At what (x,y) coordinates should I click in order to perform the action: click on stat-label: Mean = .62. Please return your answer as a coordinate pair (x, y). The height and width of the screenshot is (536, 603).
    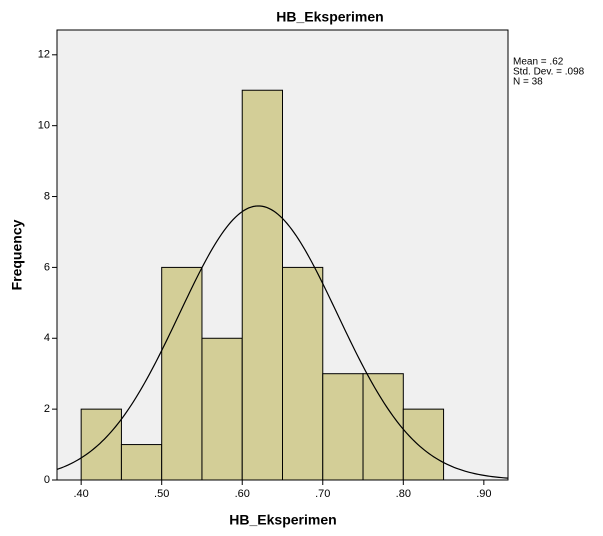
    Looking at the image, I should click on (538, 62).